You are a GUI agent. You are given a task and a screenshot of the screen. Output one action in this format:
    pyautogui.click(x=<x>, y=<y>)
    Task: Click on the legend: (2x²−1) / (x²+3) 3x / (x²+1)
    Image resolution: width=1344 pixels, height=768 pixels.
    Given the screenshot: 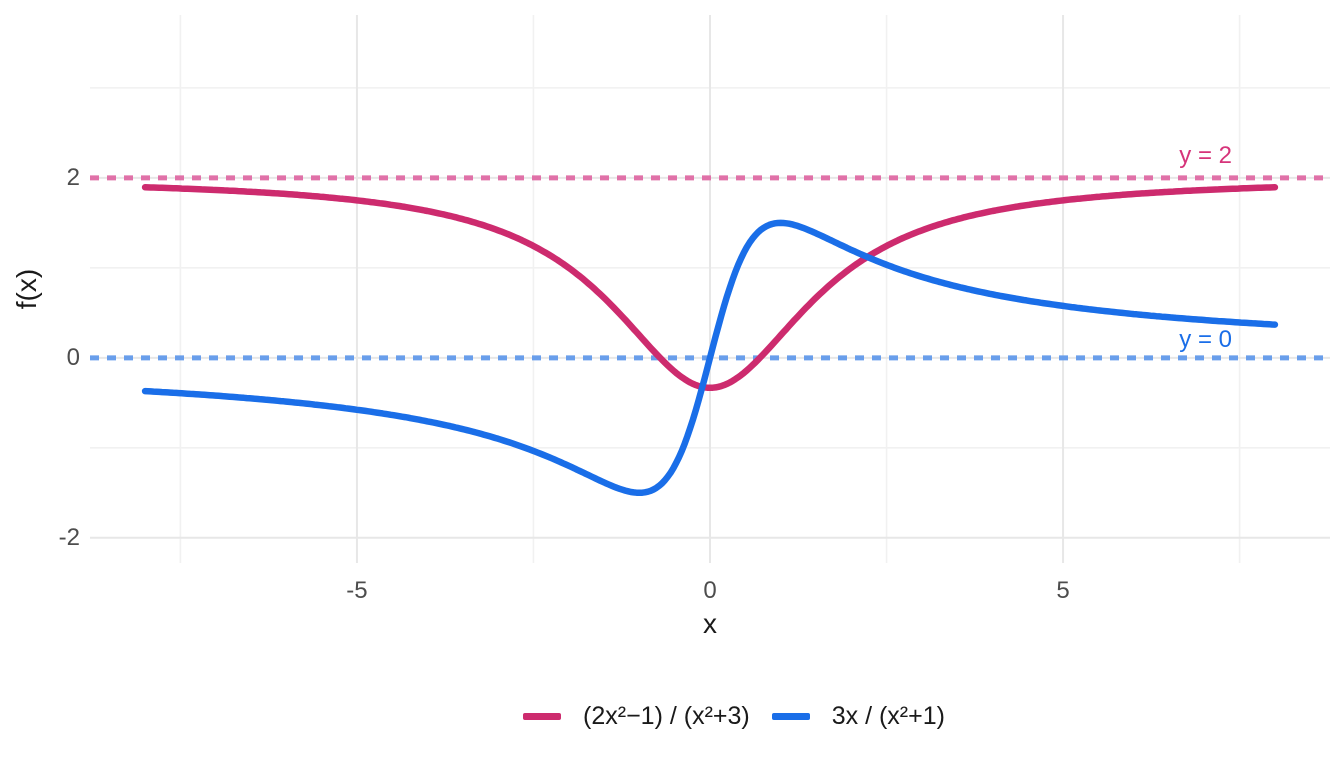 What is the action you would take?
    pyautogui.click(x=729, y=716)
    